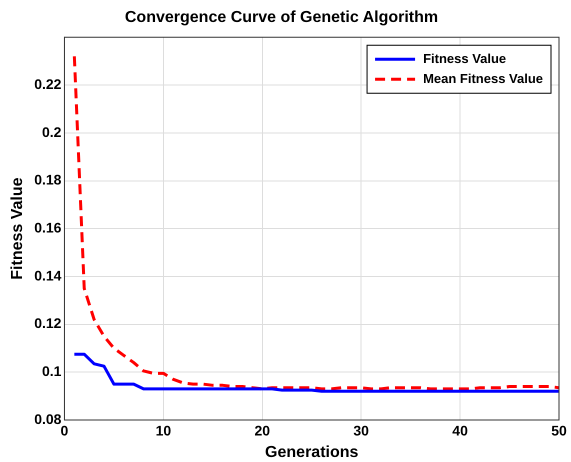 The width and height of the screenshot is (571, 462). What do you see at coordinates (460, 430) in the screenshot?
I see `x-tick-label: 40` at bounding box center [460, 430].